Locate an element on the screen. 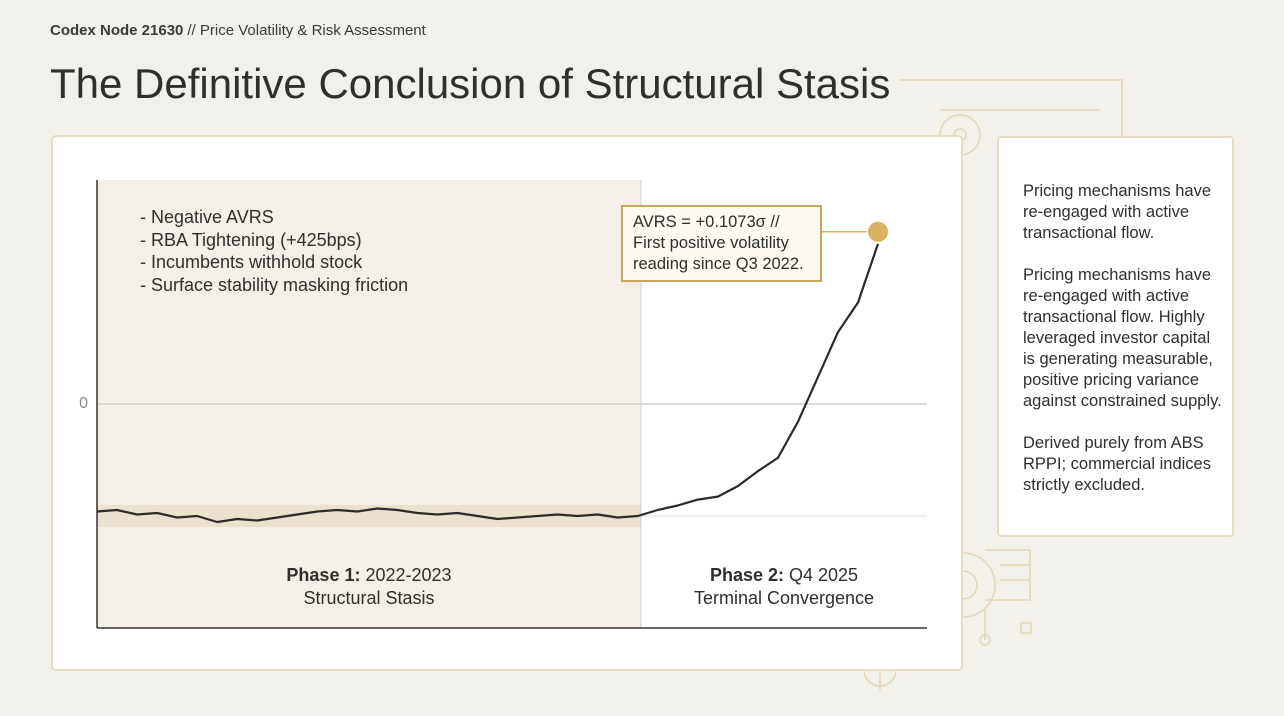 The image size is (1284, 716). phase-period: Q4 2025 is located at coordinates (823, 575).